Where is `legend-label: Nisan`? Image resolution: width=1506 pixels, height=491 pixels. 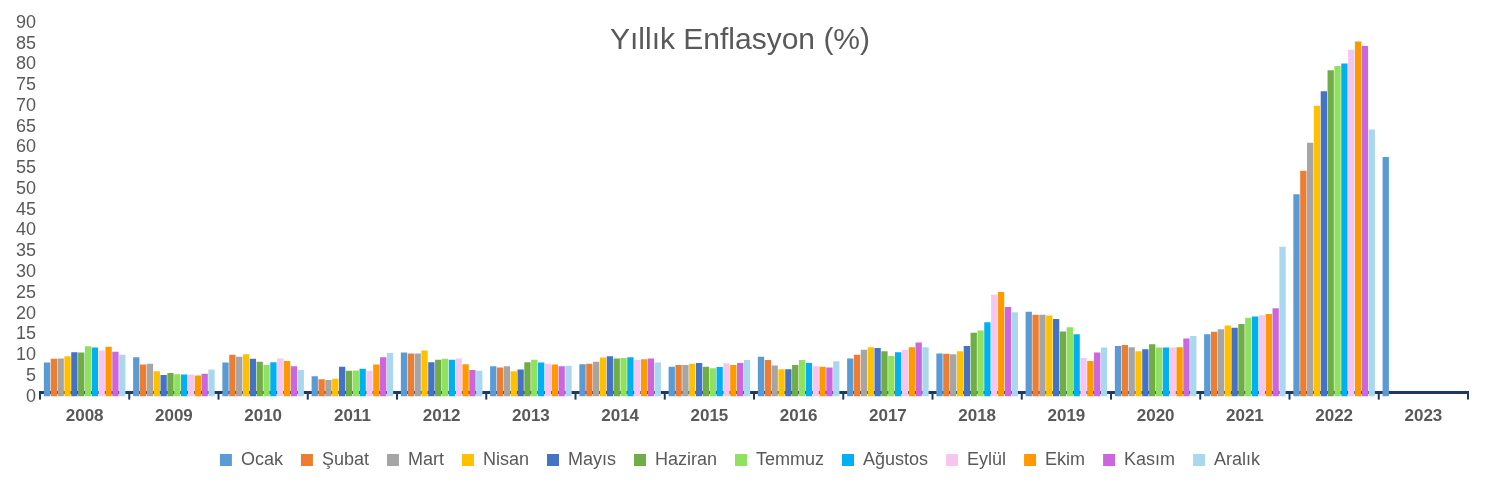
legend-label: Nisan is located at coordinates (505, 458).